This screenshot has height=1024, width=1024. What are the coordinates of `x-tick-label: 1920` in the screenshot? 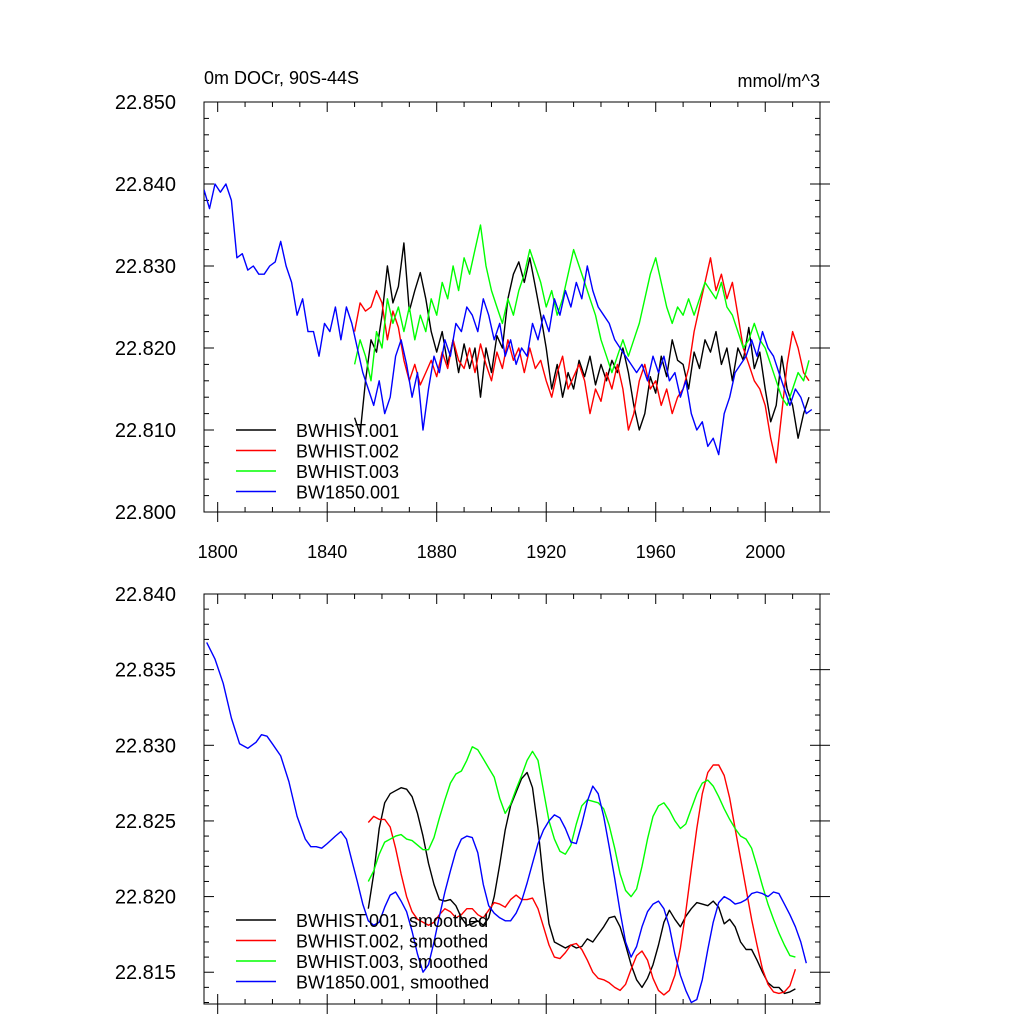 It's located at (546, 552).